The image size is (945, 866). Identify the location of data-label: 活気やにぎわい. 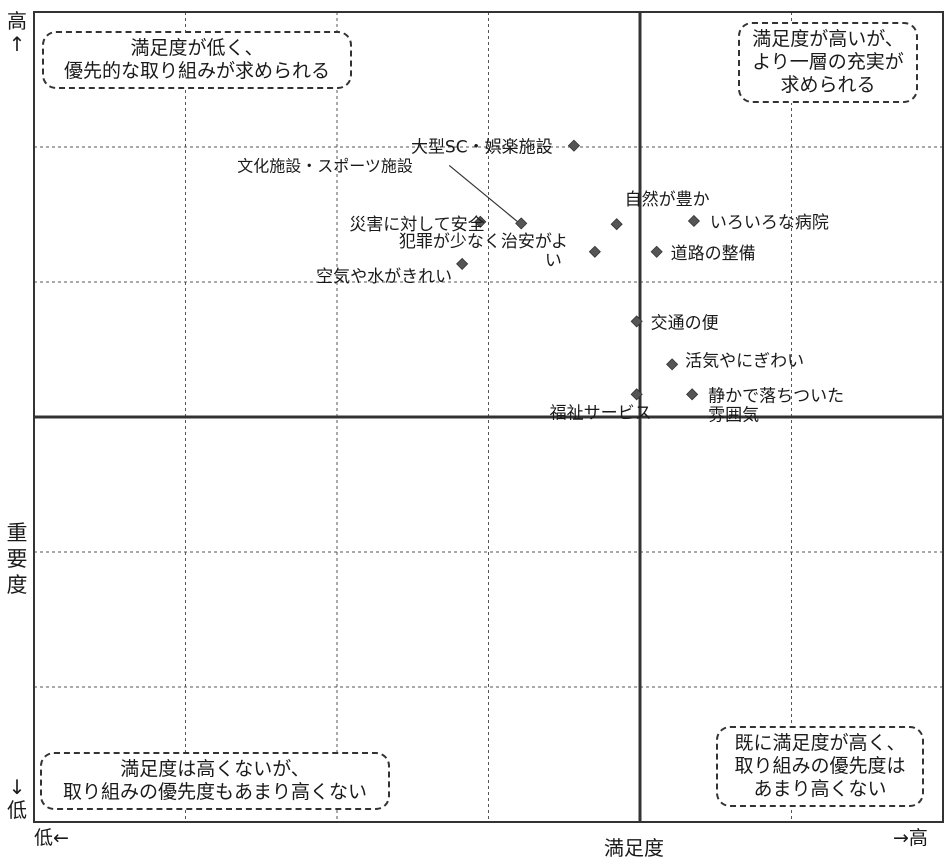
(744, 361).